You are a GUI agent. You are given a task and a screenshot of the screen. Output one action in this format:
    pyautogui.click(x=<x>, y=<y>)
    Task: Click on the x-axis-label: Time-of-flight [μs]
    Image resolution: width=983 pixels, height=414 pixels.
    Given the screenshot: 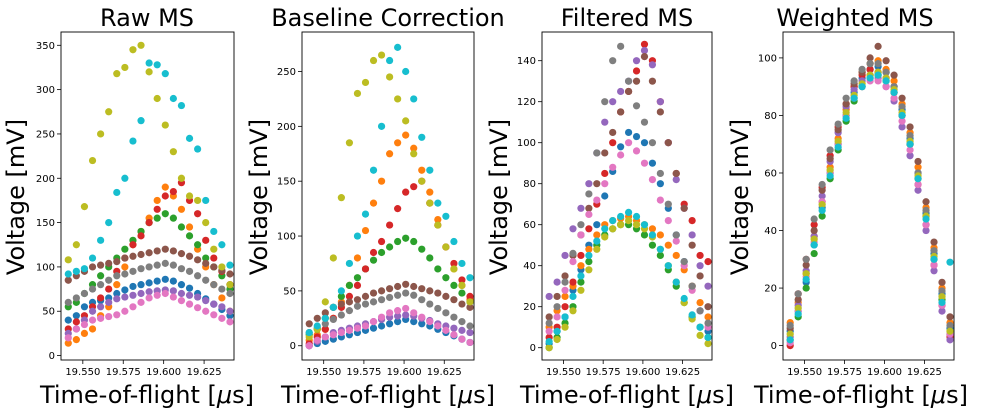 What is the action you would take?
    pyautogui.click(x=860, y=395)
    